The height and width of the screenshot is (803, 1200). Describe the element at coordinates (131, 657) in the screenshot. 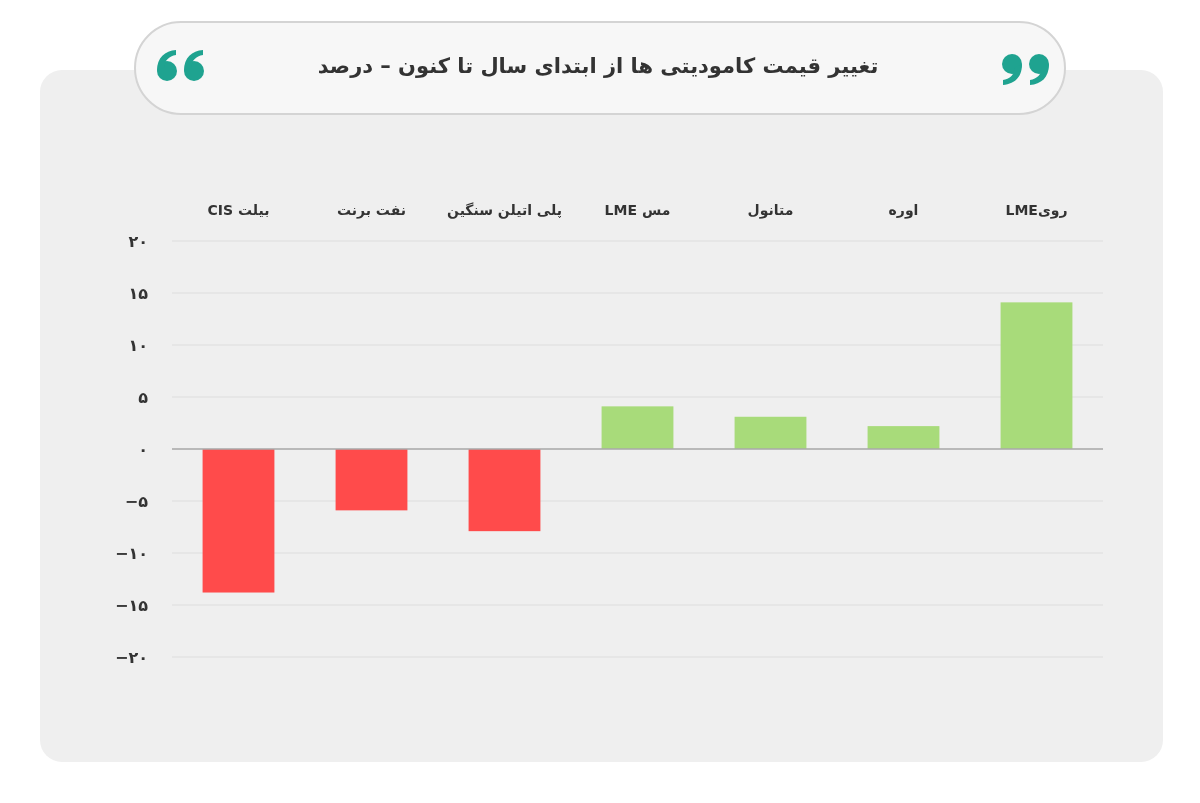

I see `y-tick-label: −۲۰` at that location.